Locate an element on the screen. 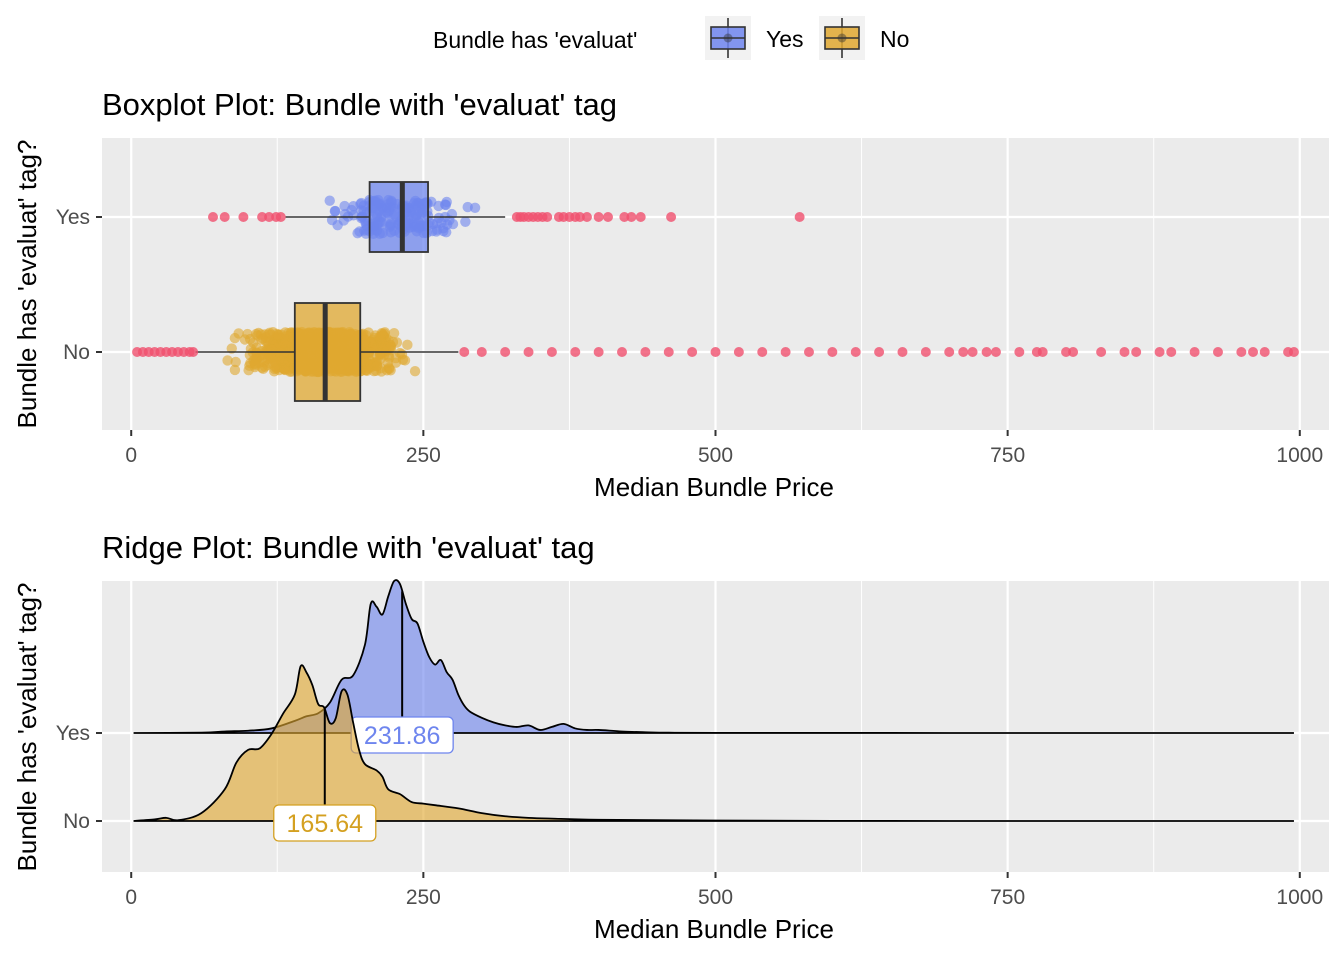 Image resolution: width=1344 pixels, height=960 pixels. boxplot-y-tick-label: No is located at coordinates (76, 352).